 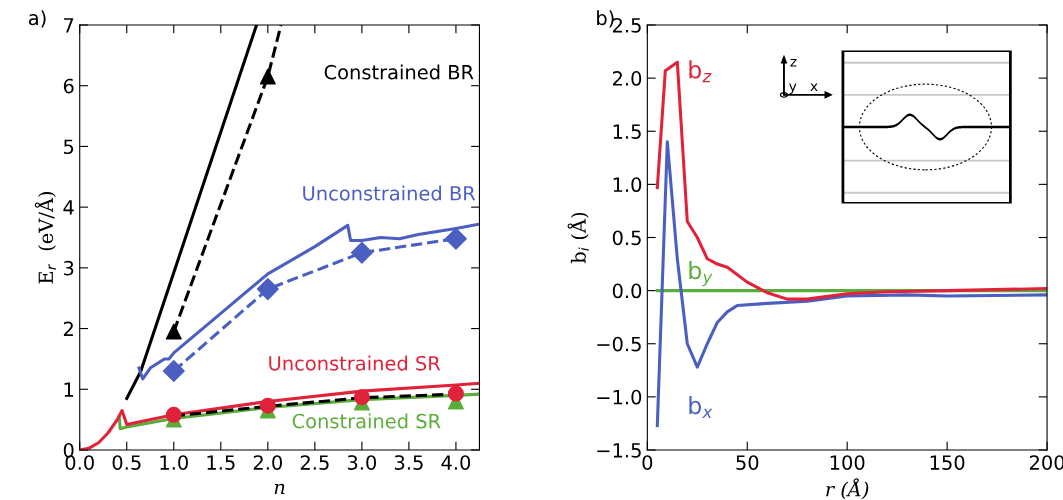 What do you see at coordinates (793, 88) in the screenshot?
I see `annotation: y` at bounding box center [793, 88].